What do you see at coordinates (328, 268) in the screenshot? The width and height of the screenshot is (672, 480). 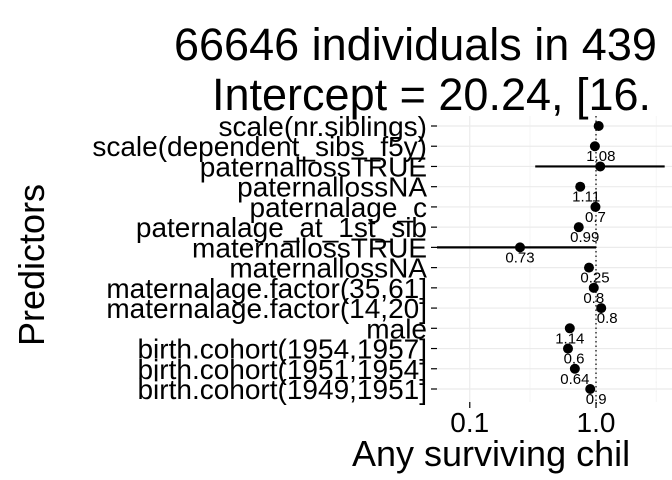 I see `predictor-label: maternallossNA` at bounding box center [328, 268].